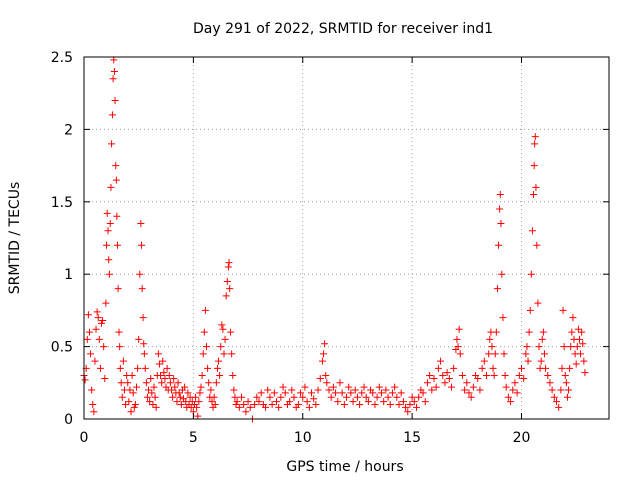 The height and width of the screenshot is (480, 640). I want to click on x-tick-label: 15, so click(412, 438).